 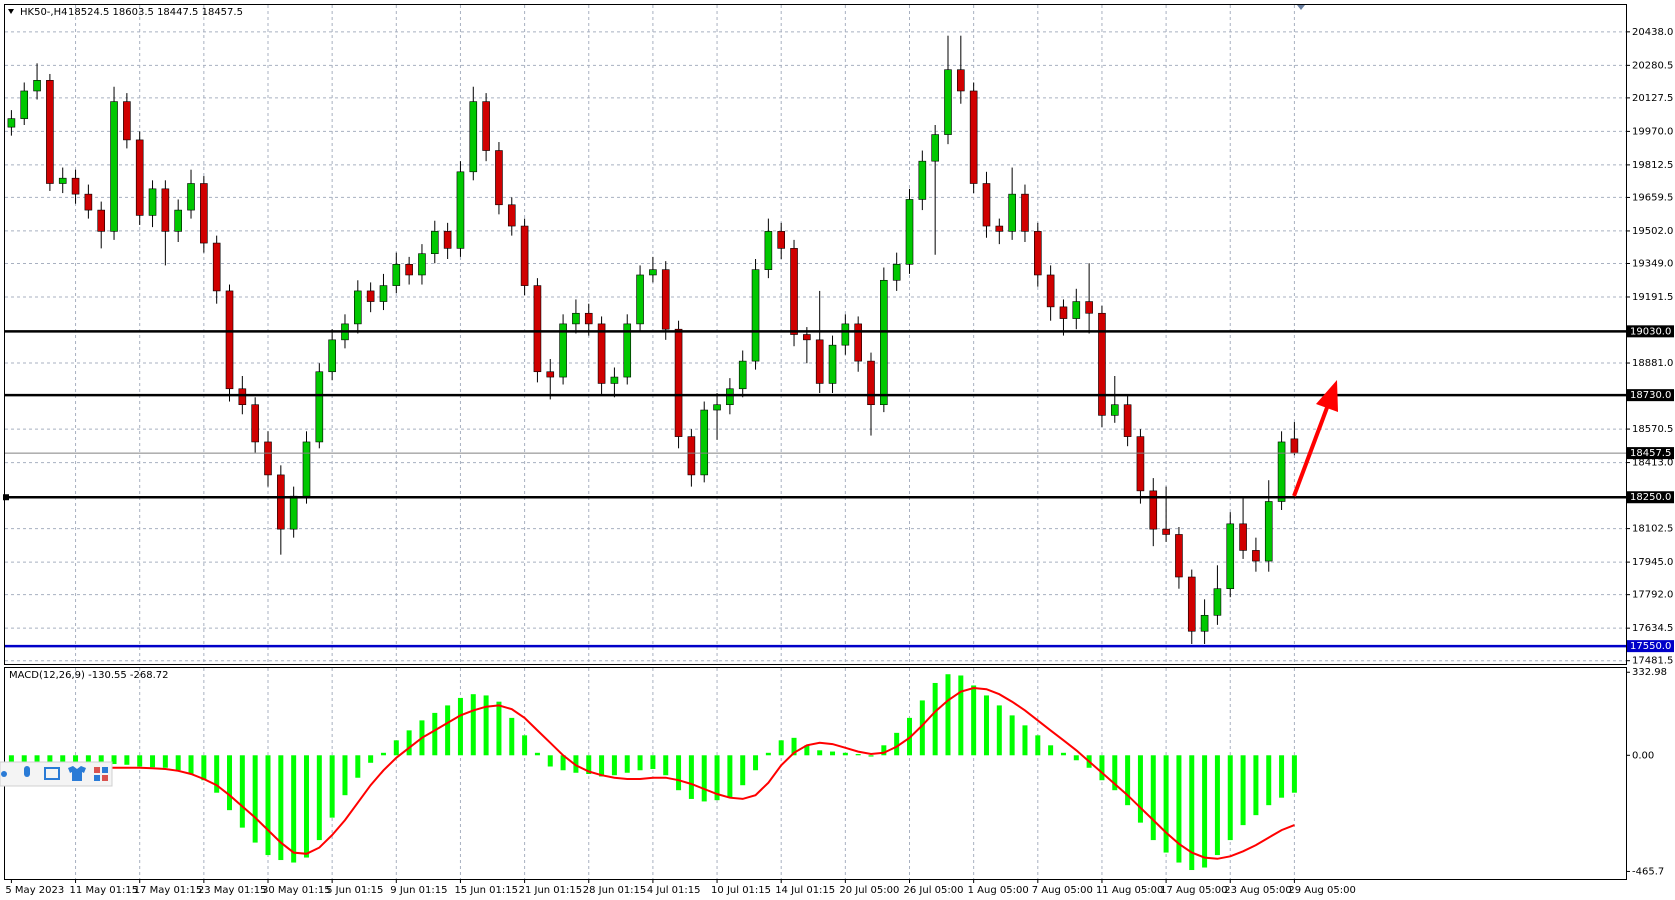 What do you see at coordinates (1129, 890) in the screenshot?
I see `x-tick-label: 11 Aug 05:00` at bounding box center [1129, 890].